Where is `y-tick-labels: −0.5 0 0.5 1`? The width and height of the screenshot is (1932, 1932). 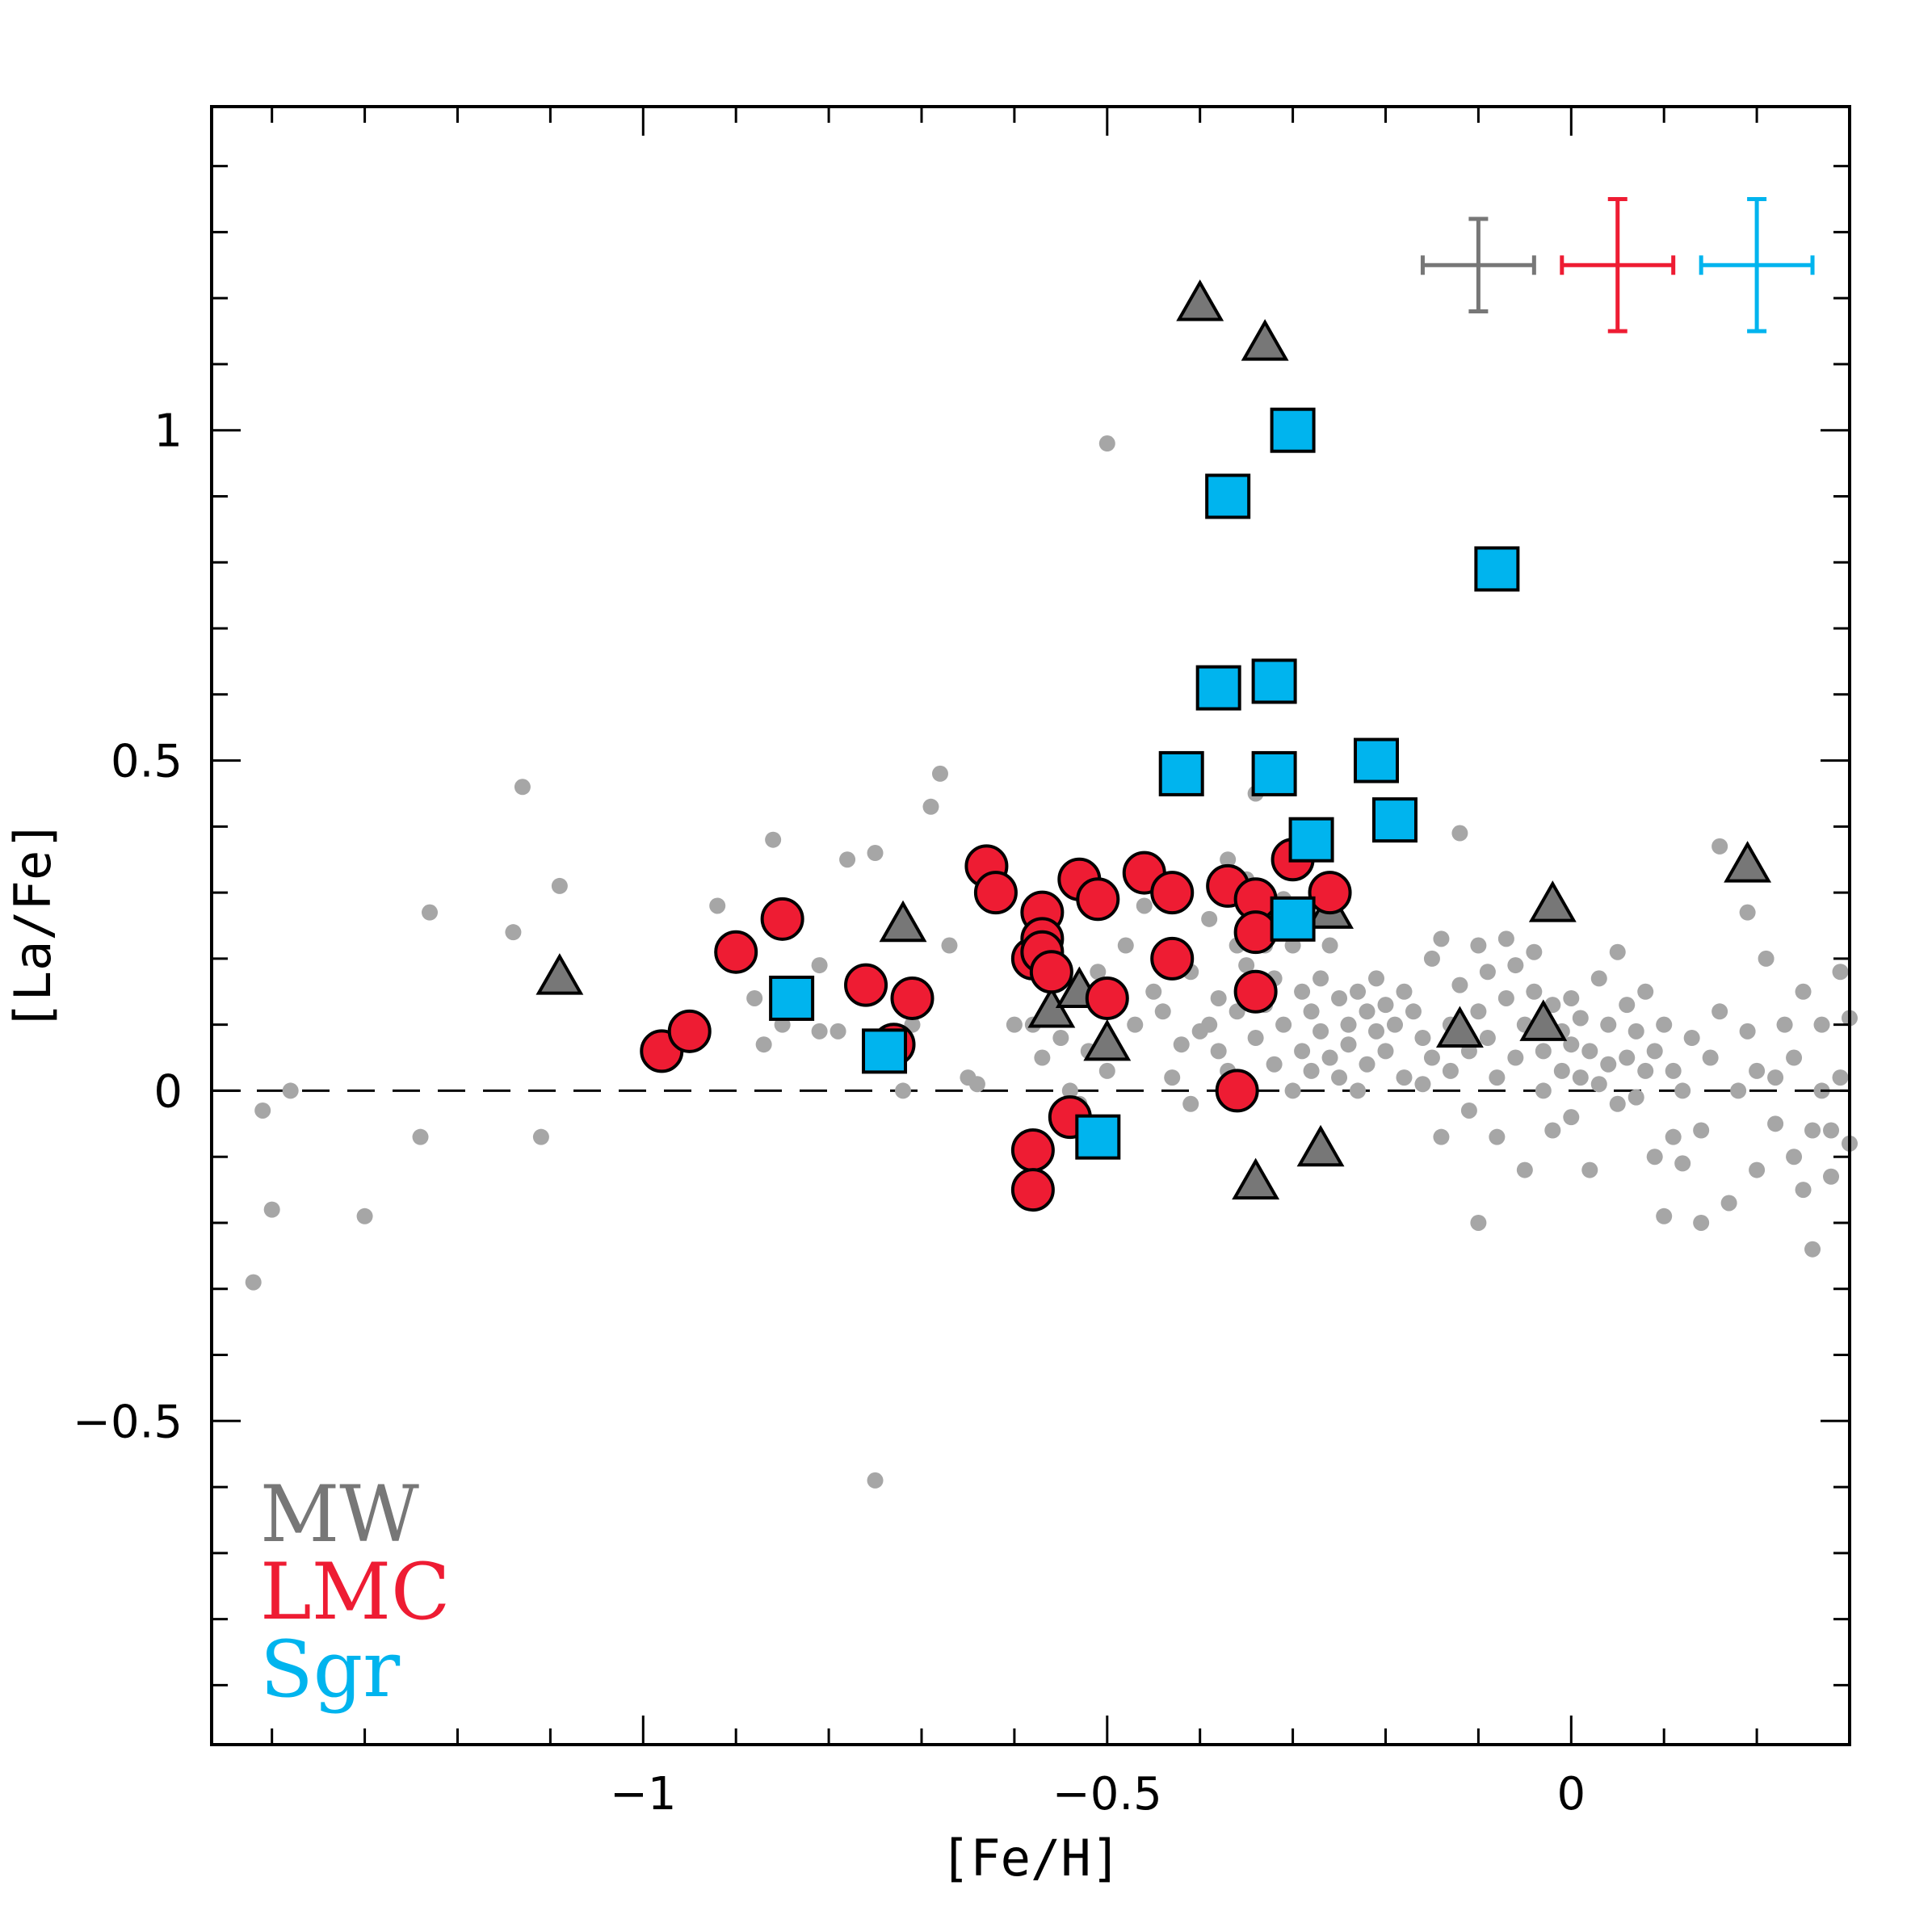 y-tick-labels: −0.5 0 0.5 1 is located at coordinates (128, 927).